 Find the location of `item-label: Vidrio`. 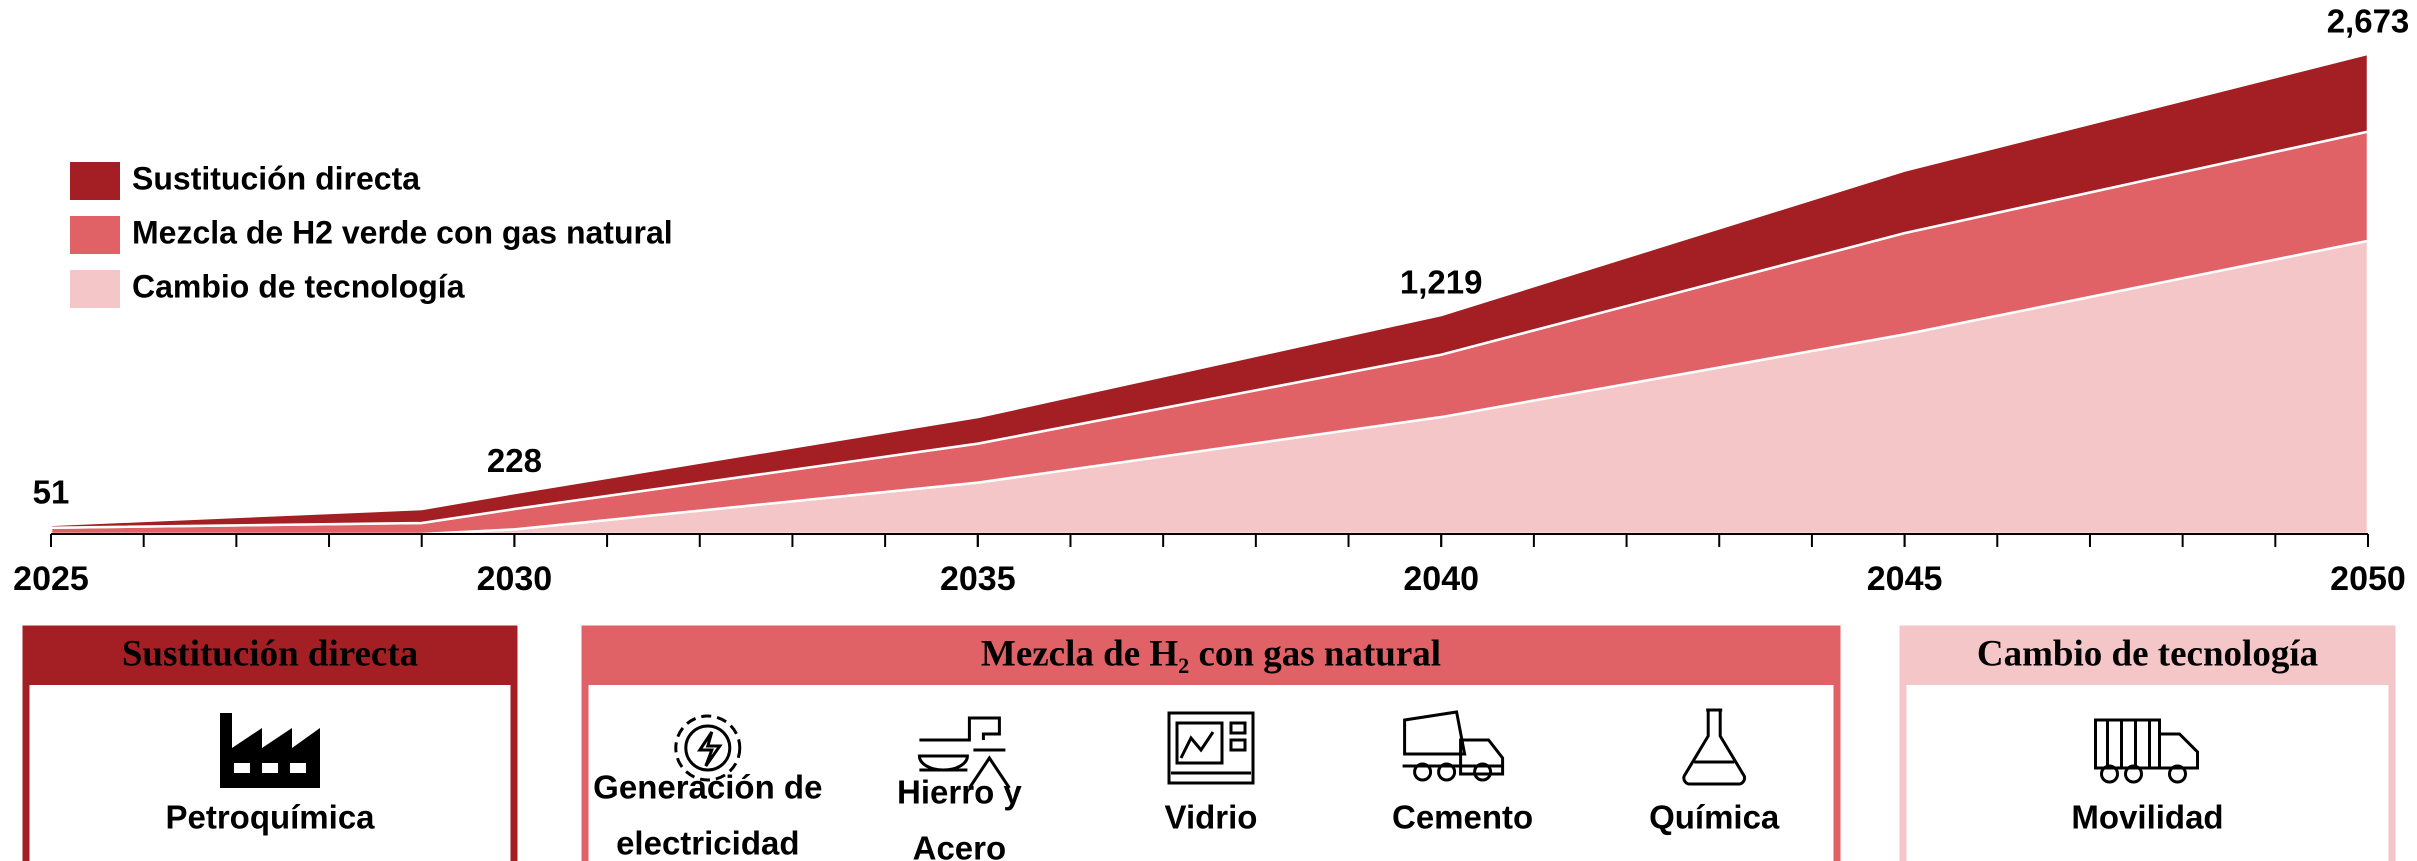

item-label: Vidrio is located at coordinates (1211, 817).